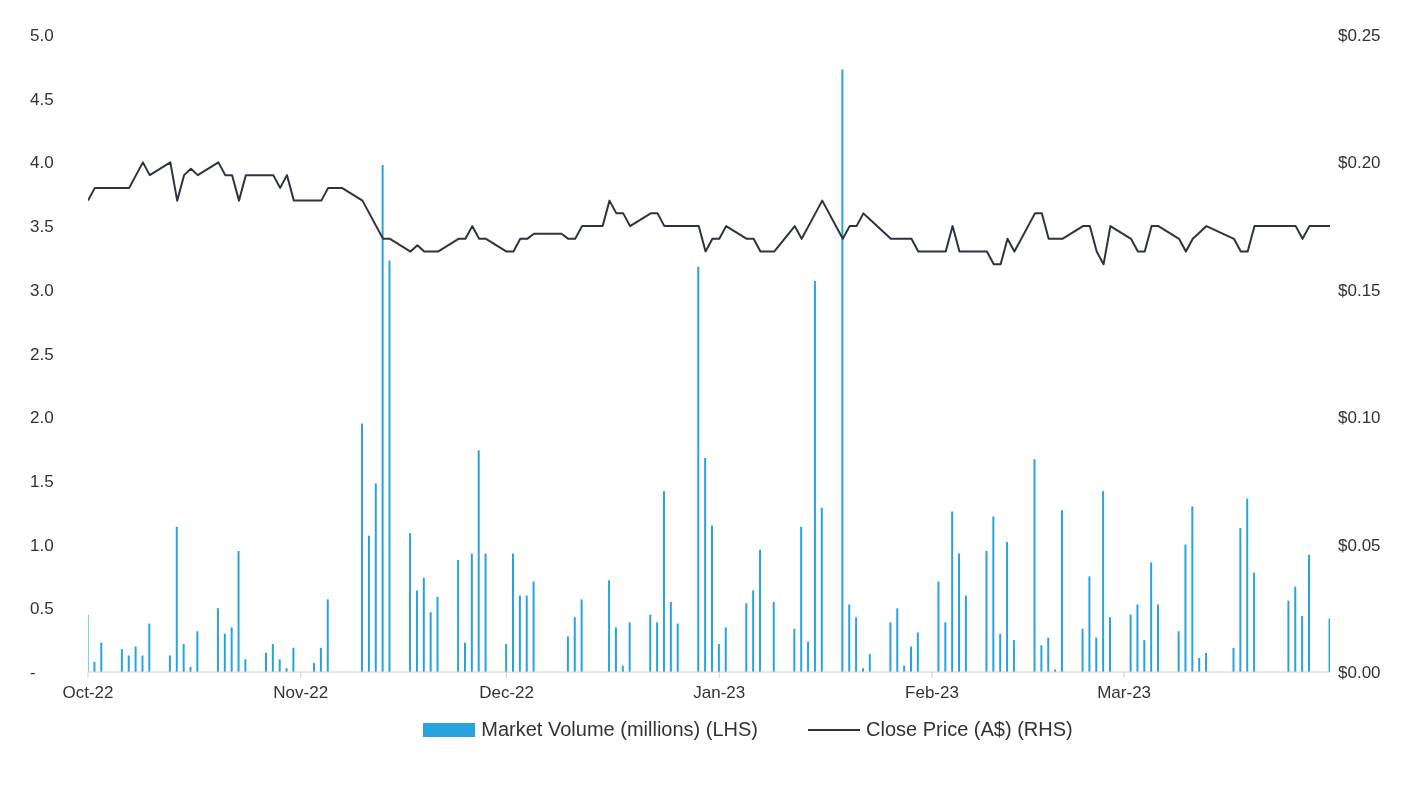  Describe the element at coordinates (719, 693) in the screenshot. I see `x-tick-label: Jan-23` at that location.